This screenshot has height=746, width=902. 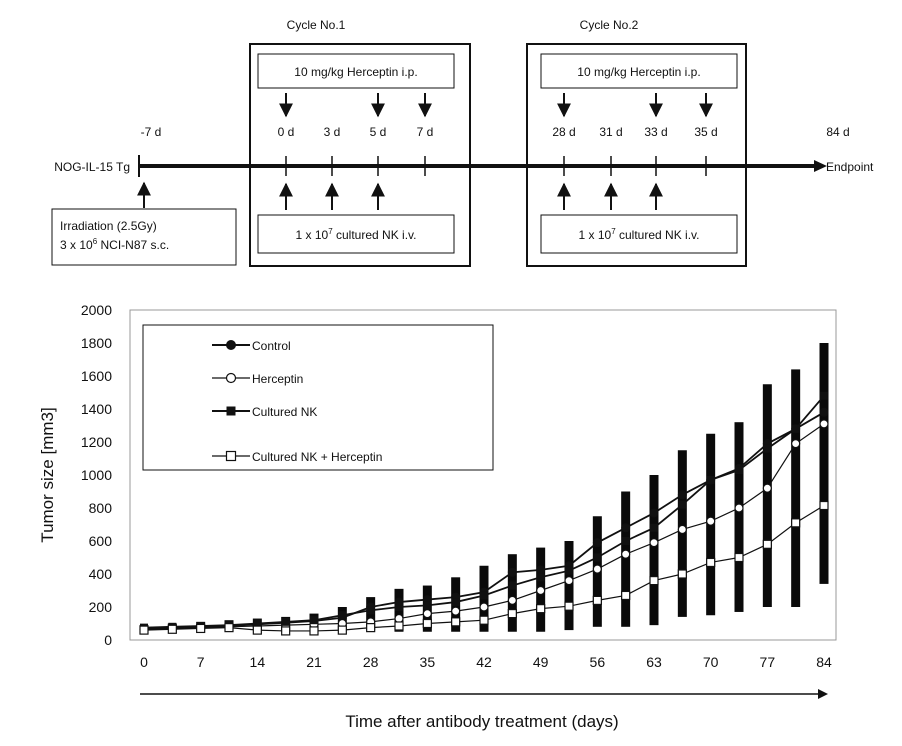 What do you see at coordinates (609, 25) in the screenshot?
I see `cycle2-title: Cycle No.2` at bounding box center [609, 25].